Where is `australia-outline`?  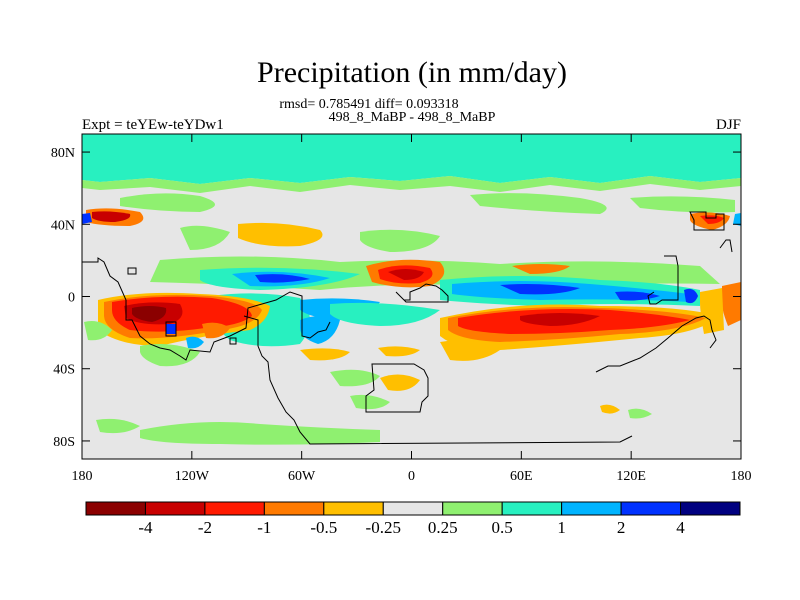 australia-outline is located at coordinates (656, 344).